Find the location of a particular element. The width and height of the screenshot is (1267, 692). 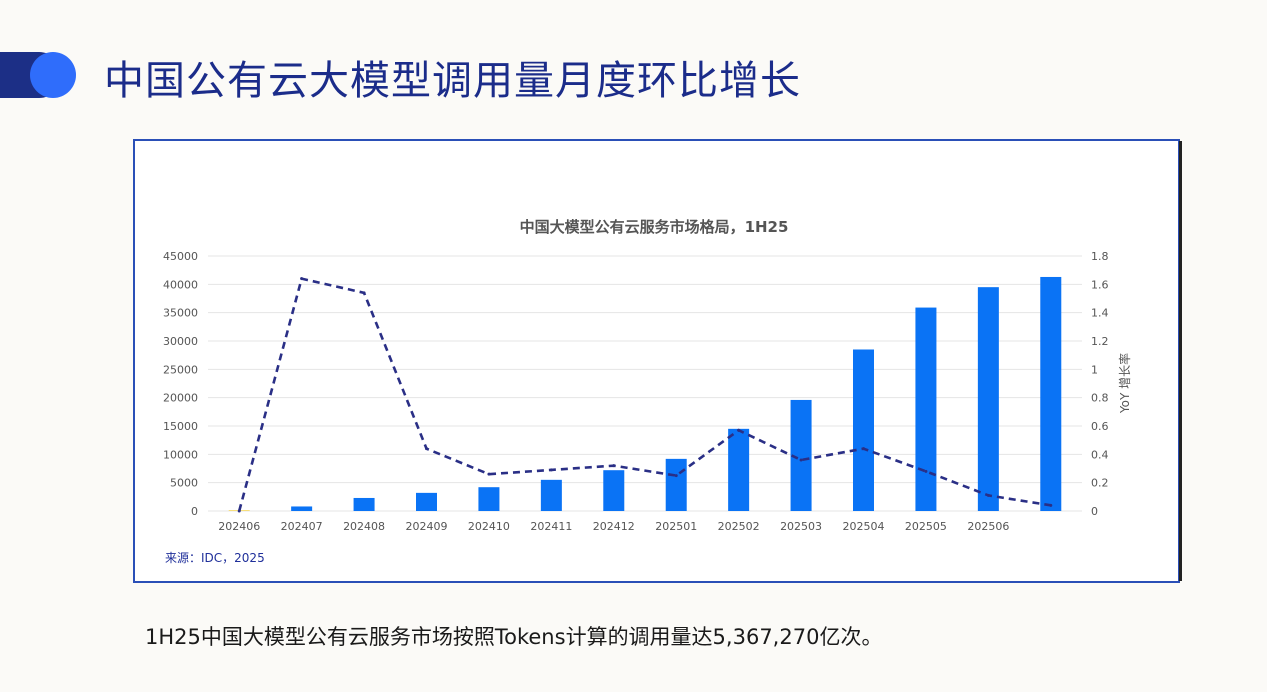

y-left-tick-label: 20000 is located at coordinates (180, 398).